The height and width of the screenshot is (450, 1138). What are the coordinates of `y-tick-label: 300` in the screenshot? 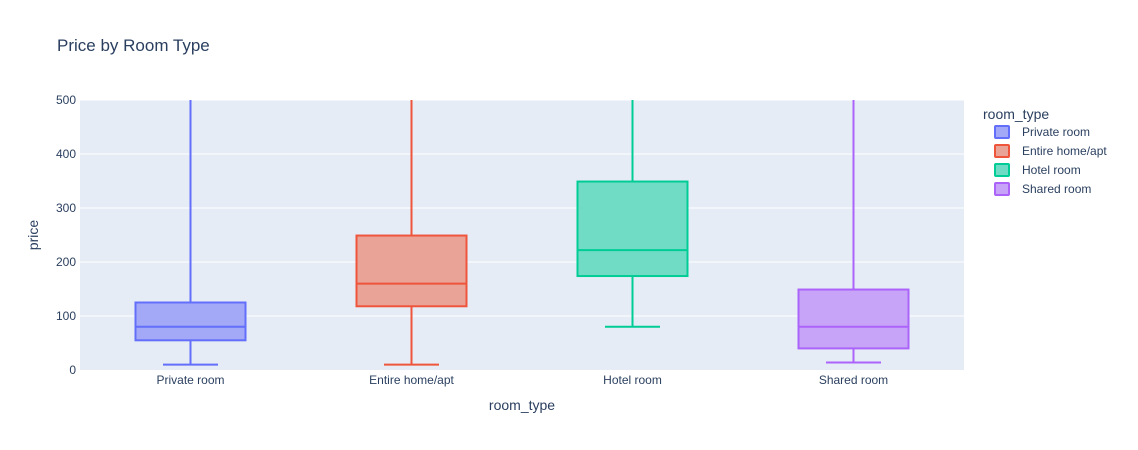 It's located at (66, 208).